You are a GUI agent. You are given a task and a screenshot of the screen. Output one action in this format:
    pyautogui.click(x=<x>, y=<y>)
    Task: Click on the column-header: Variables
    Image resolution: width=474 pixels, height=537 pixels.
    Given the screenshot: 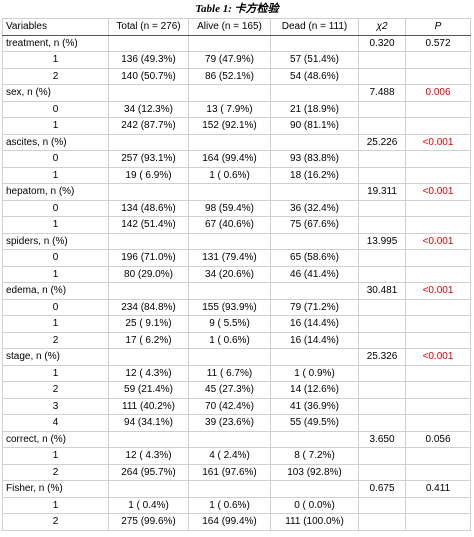 What is the action you would take?
    pyautogui.click(x=55, y=27)
    